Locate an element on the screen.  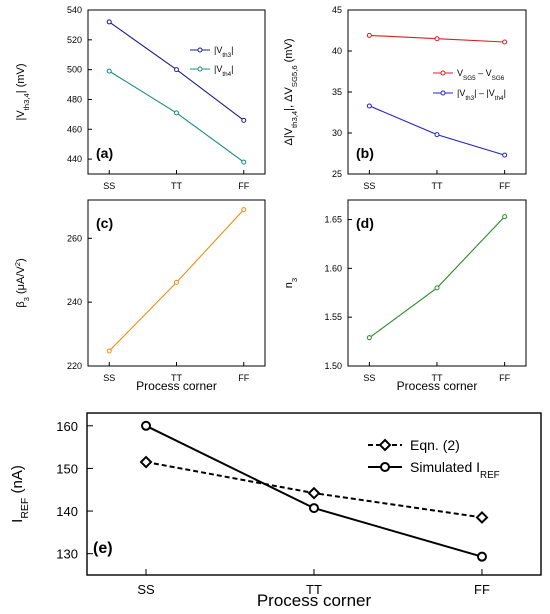
legend-label: Simulated IREF is located at coordinates (455, 470).